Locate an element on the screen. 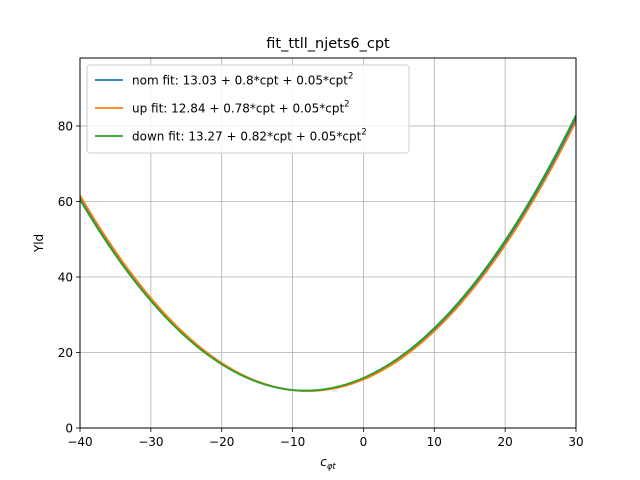 The height and width of the screenshot is (480, 640). legend-entry: up fit: 12.84 + 0.78*cpt + 0.05*cpt2 is located at coordinates (241, 108).